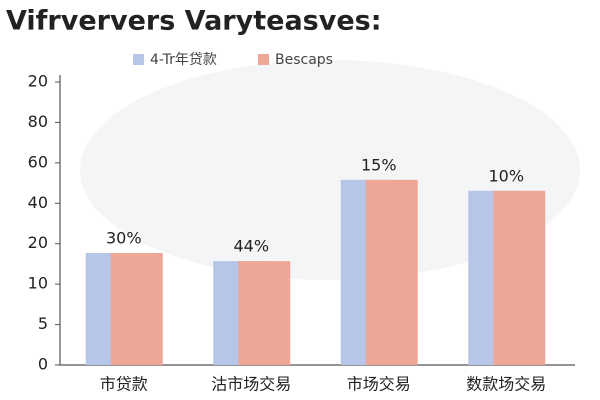  I want to click on y-tick-label: 80, so click(38, 121).